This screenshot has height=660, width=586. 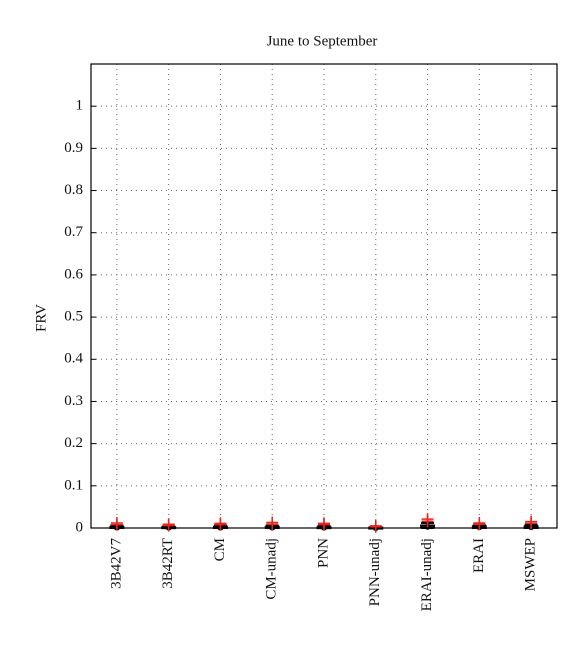 I want to click on y-tick-label: 1, so click(x=80, y=106).